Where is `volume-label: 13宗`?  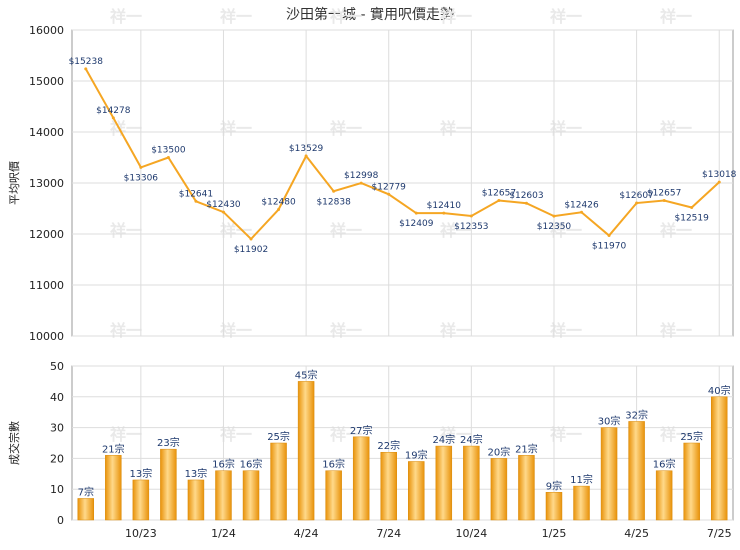
volume-label: 13宗 is located at coordinates (196, 473).